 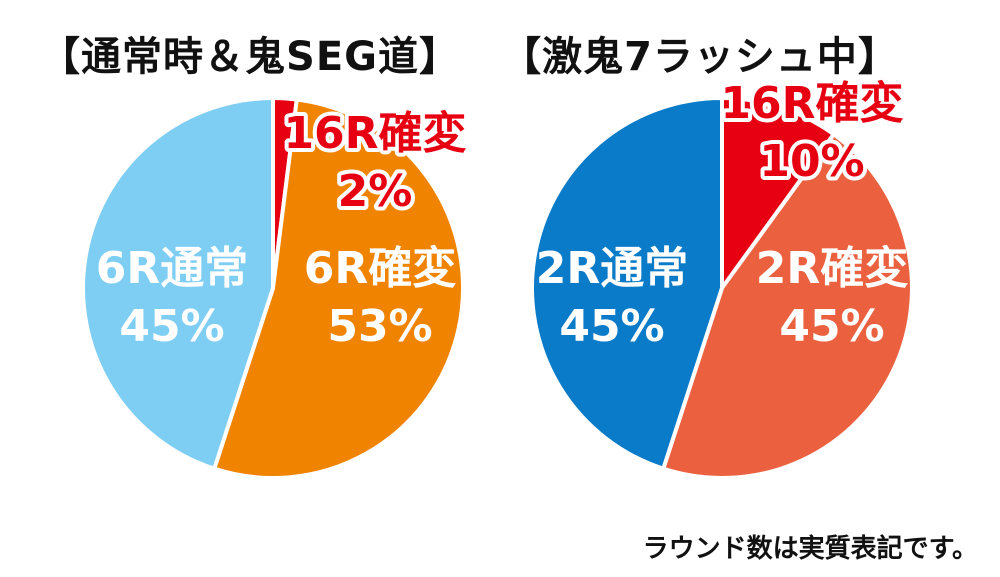 What do you see at coordinates (380, 268) in the screenshot?
I see `slice-name-label: 6R確変` at bounding box center [380, 268].